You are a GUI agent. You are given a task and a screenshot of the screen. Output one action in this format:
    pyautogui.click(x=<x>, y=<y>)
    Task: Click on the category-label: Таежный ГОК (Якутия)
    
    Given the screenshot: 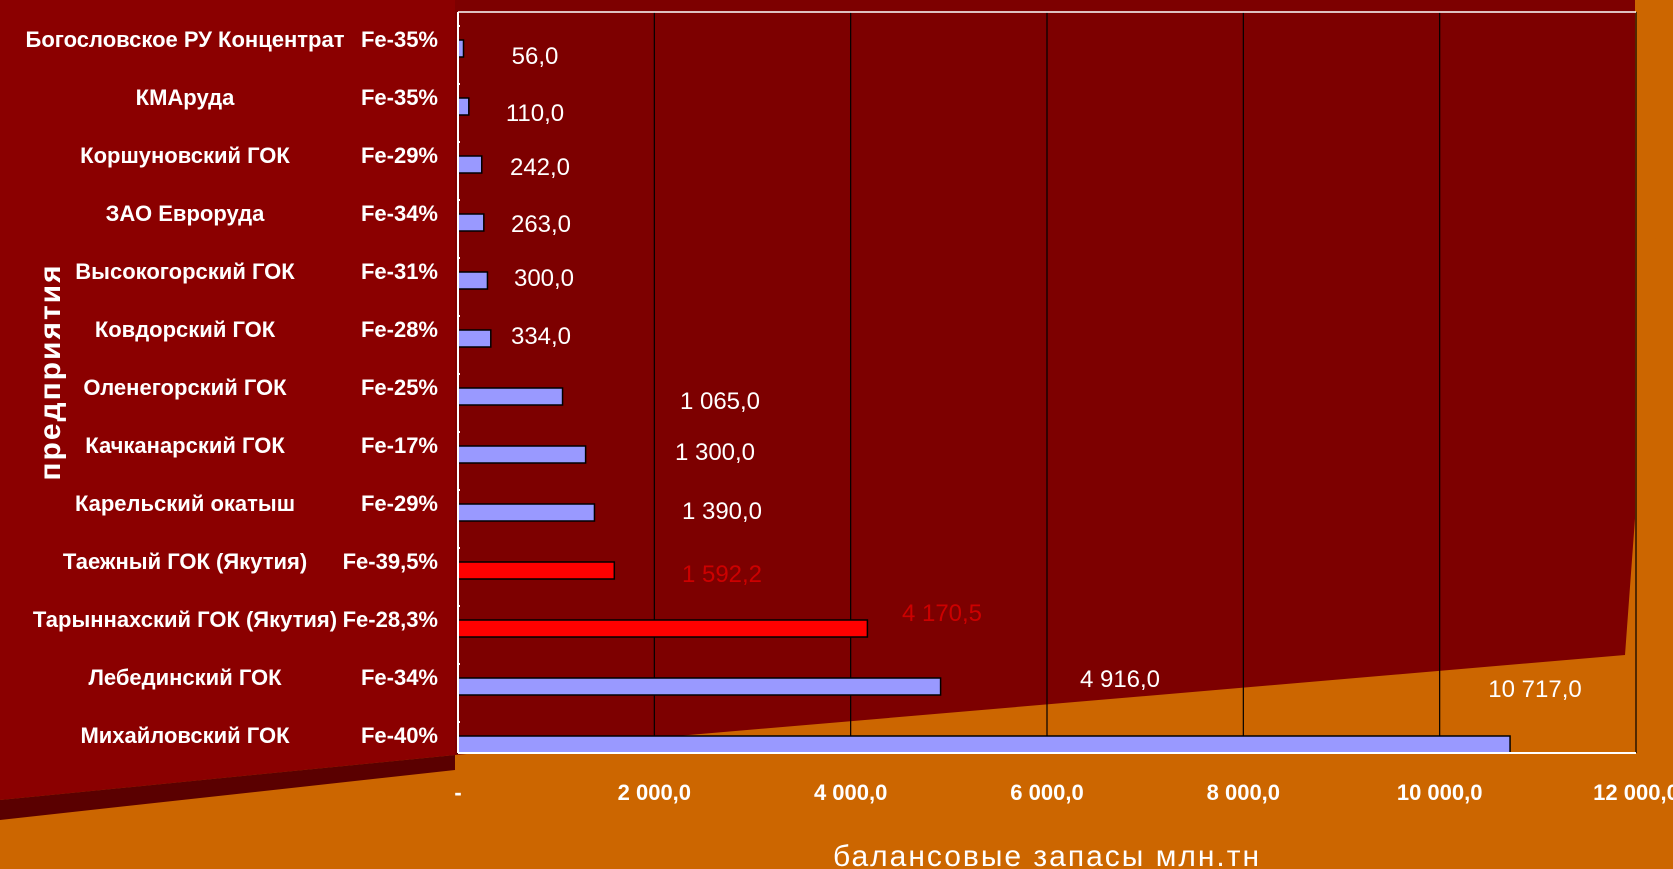 What is the action you would take?
    pyautogui.click(x=185, y=561)
    